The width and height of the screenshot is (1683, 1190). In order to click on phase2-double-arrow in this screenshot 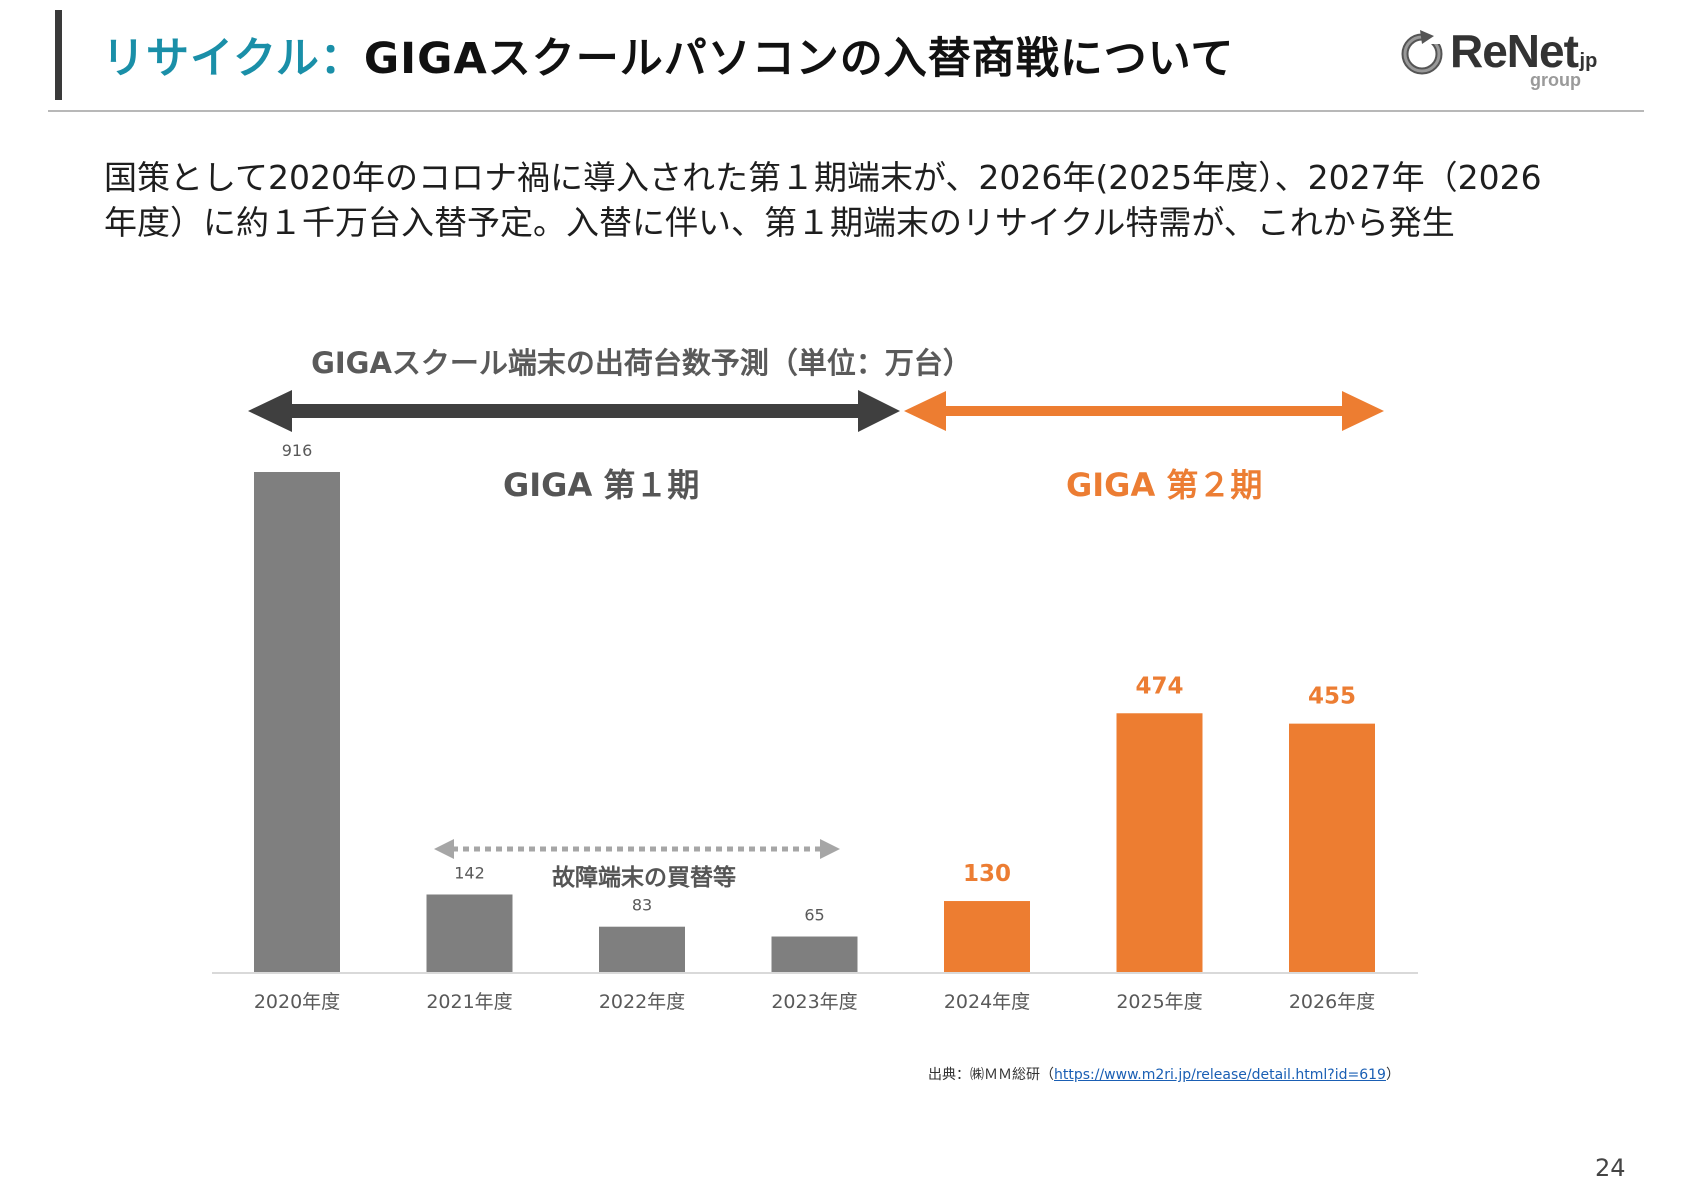, I will do `click(1144, 411)`.